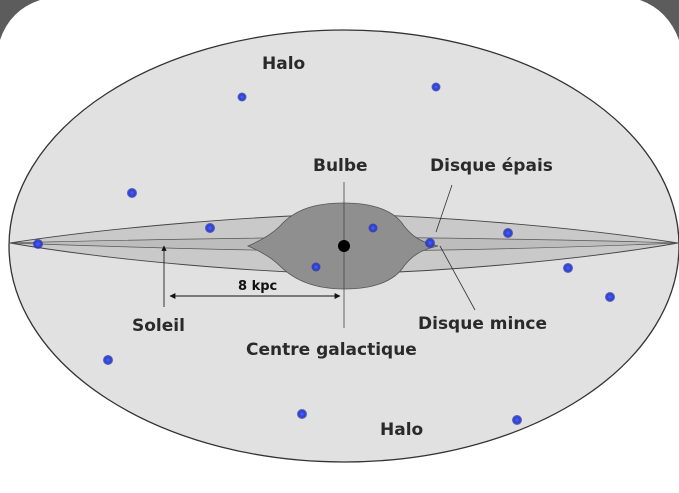  I want to click on halo-label-top: Halo, so click(284, 64).